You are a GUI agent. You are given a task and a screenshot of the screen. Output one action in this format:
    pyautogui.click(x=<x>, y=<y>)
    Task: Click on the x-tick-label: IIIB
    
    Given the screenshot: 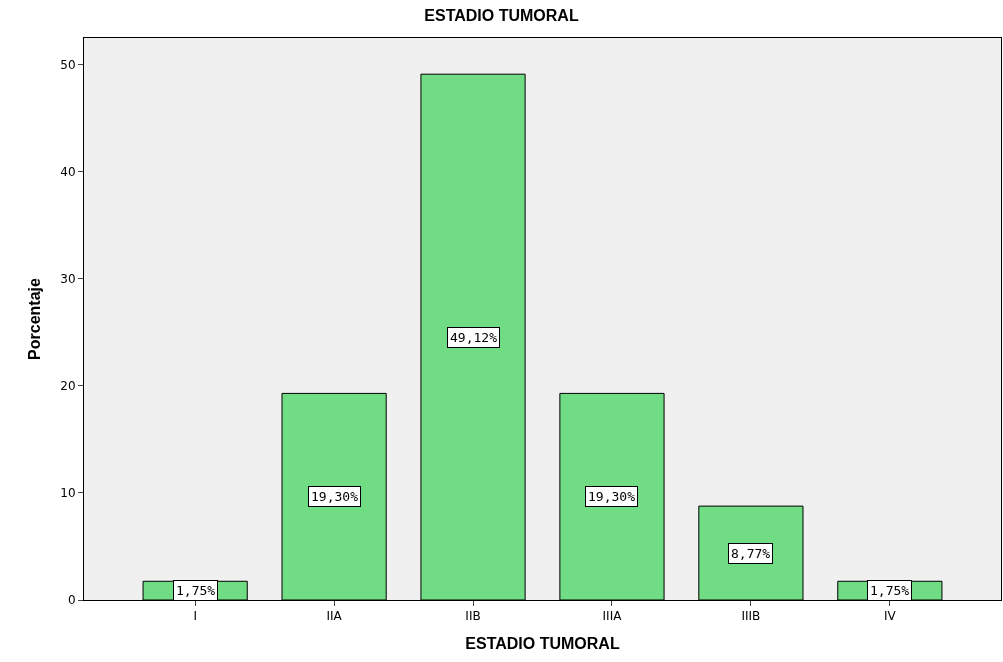 What is the action you would take?
    pyautogui.click(x=751, y=616)
    